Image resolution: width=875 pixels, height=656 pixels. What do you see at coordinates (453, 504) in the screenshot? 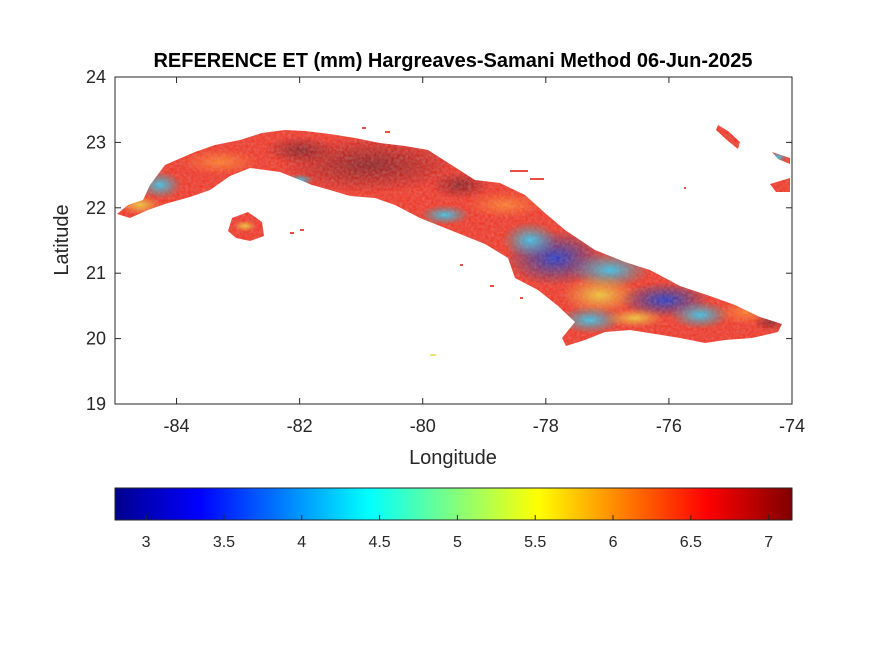
I see `colorbar-gradient` at bounding box center [453, 504].